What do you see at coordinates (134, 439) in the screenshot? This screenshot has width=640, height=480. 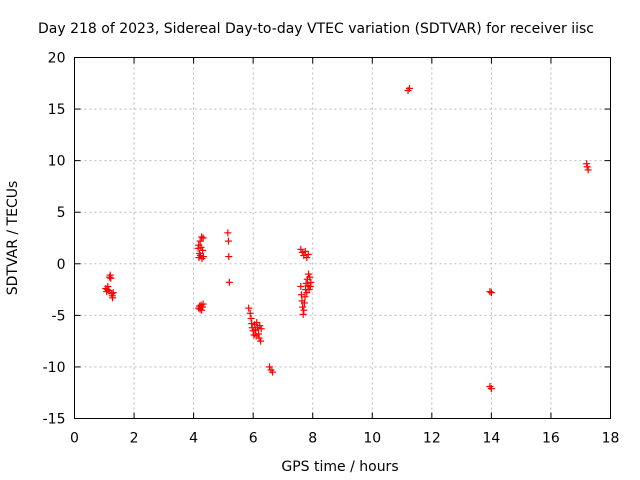 I see `x-tick-label: 2` at bounding box center [134, 439].